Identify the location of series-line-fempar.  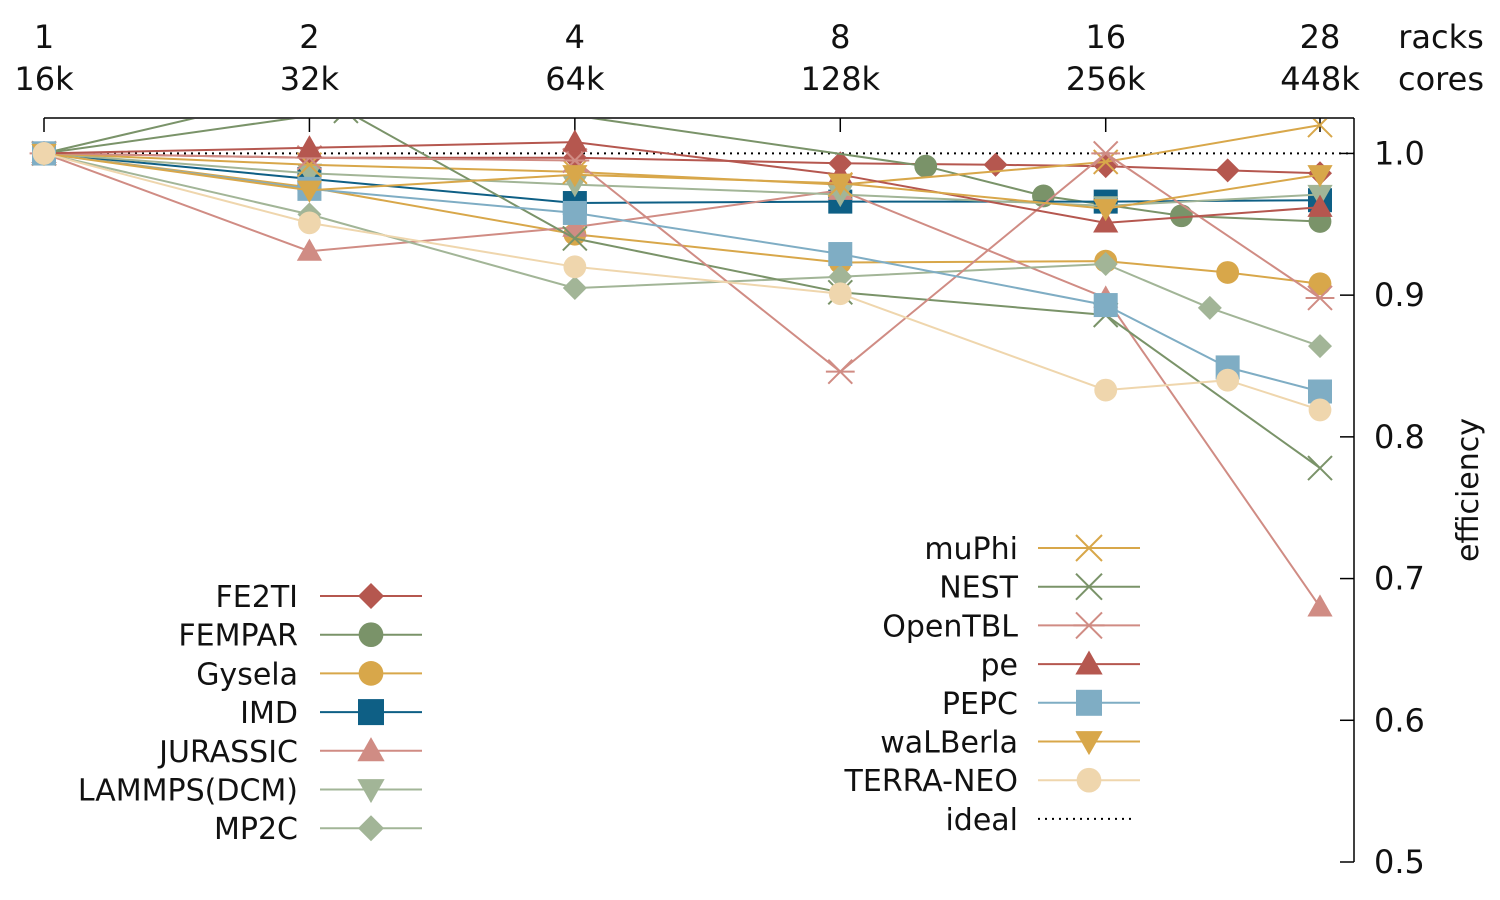
(682, 171).